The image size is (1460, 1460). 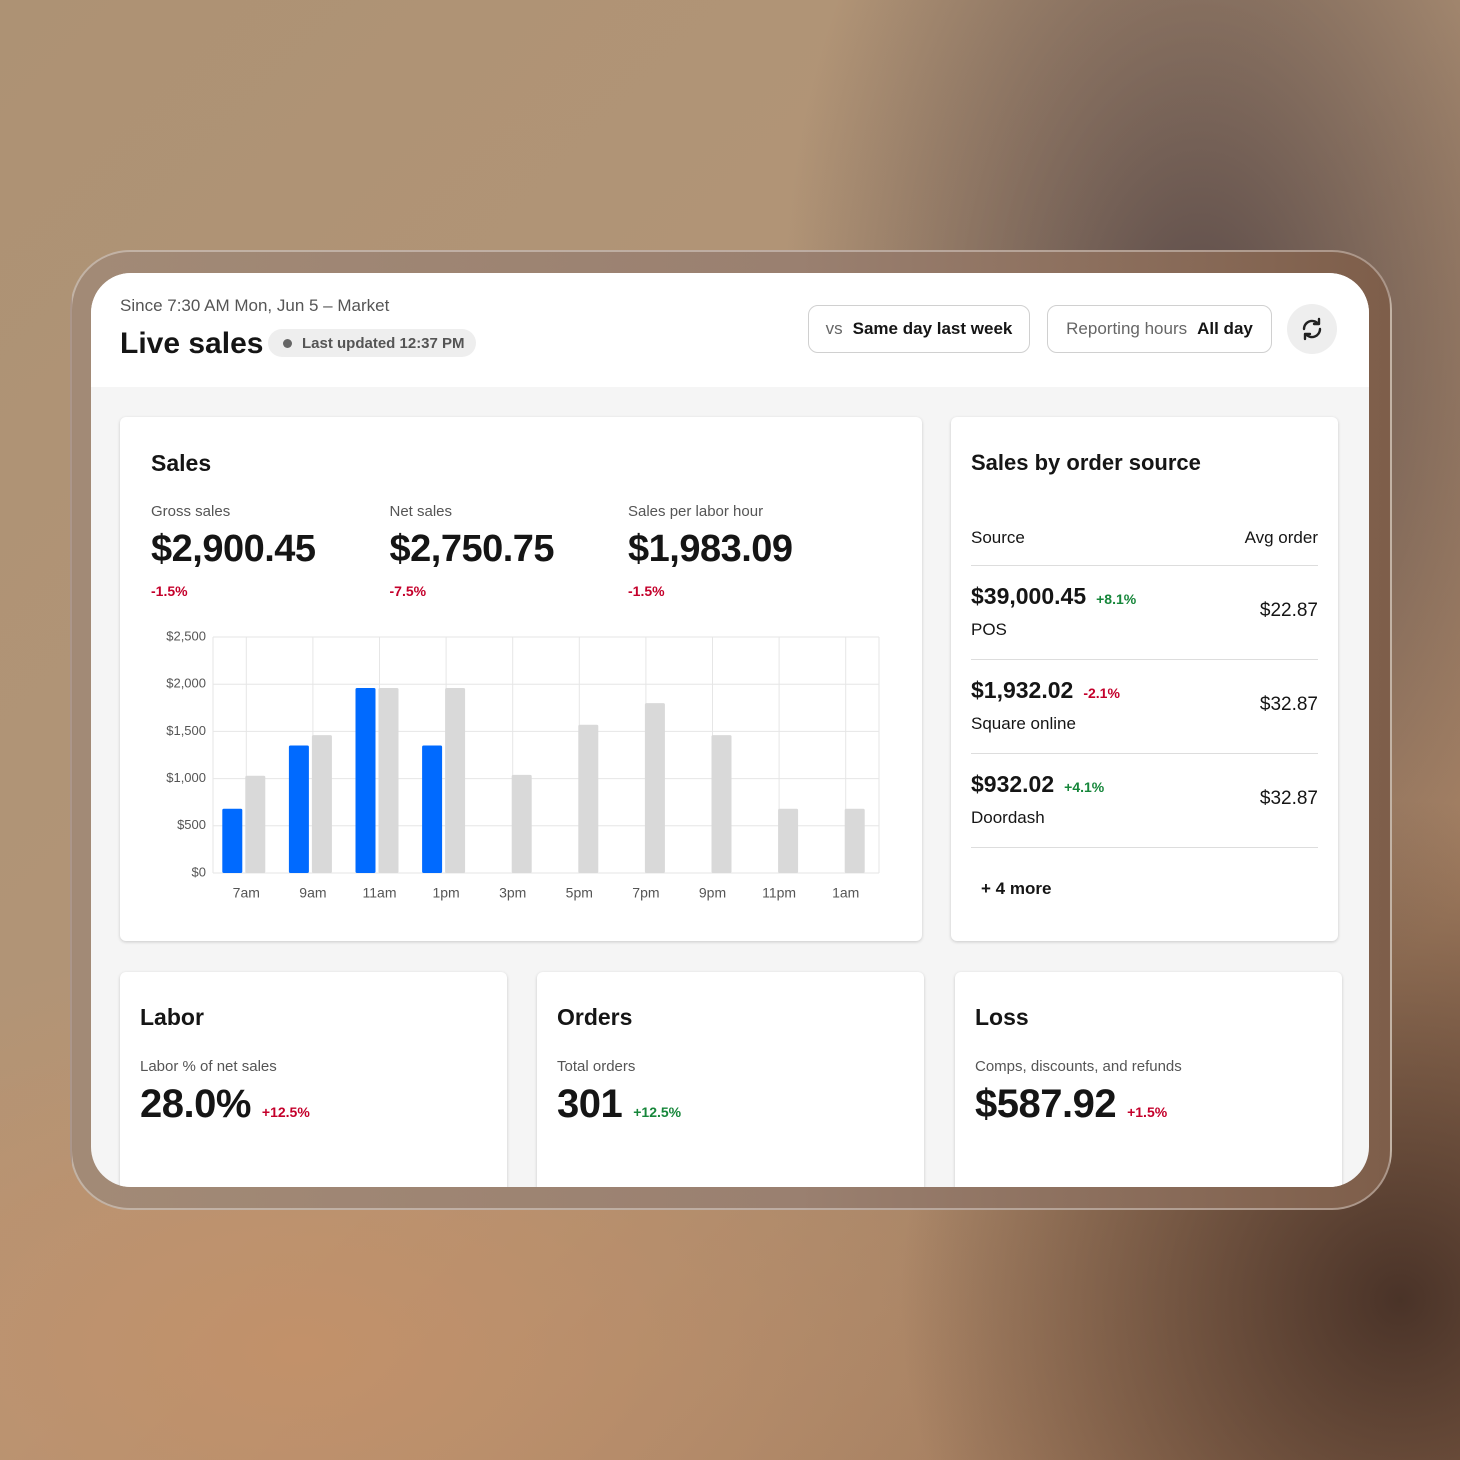 What do you see at coordinates (1225, 328) in the screenshot?
I see `hours-value: All day` at bounding box center [1225, 328].